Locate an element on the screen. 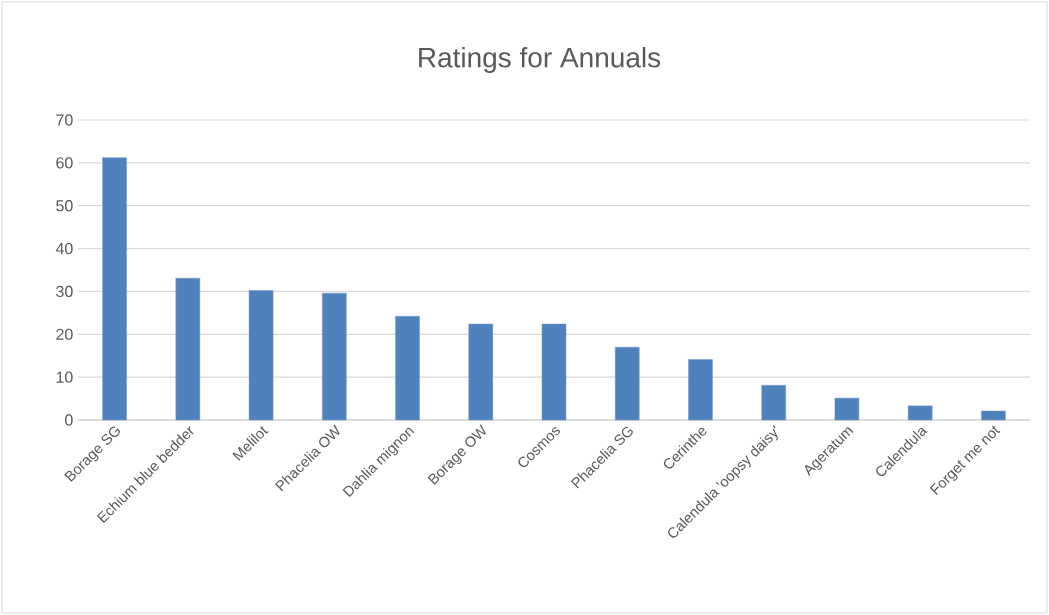 The image size is (1049, 615). y-tick-label: 0 is located at coordinates (69, 420).